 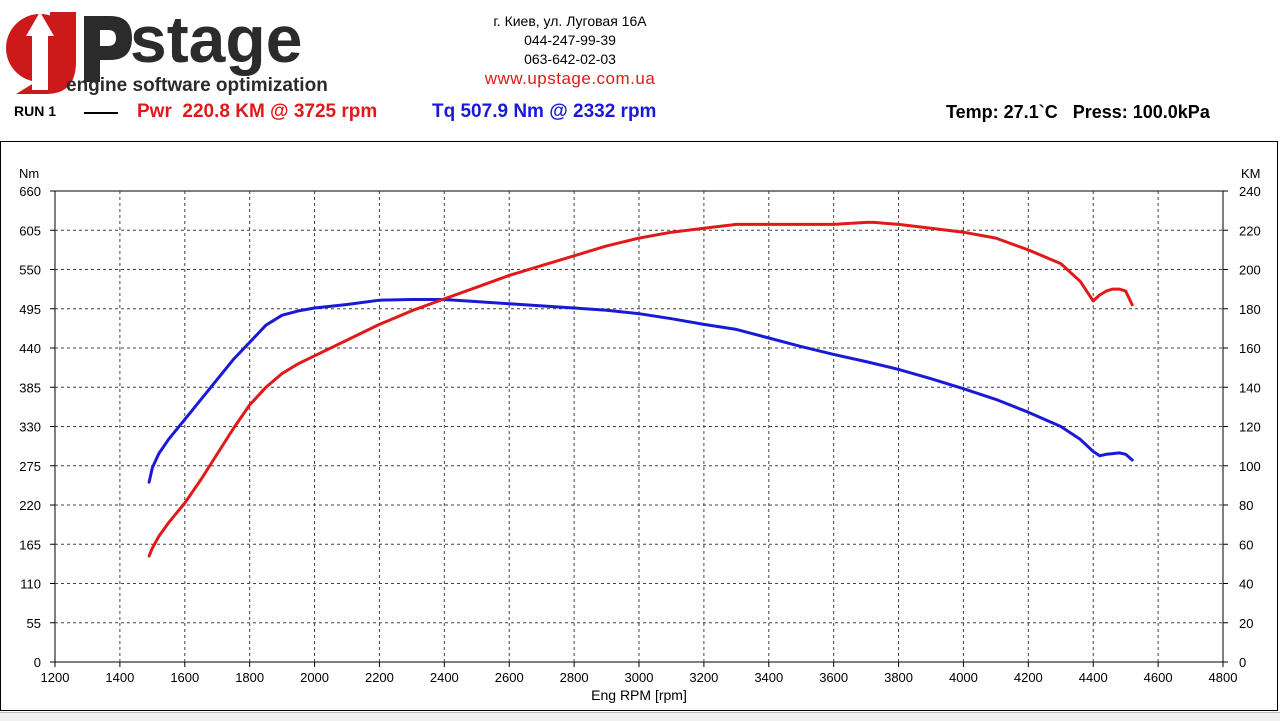 I want to click on run-label: RUN 1, so click(x=35, y=111).